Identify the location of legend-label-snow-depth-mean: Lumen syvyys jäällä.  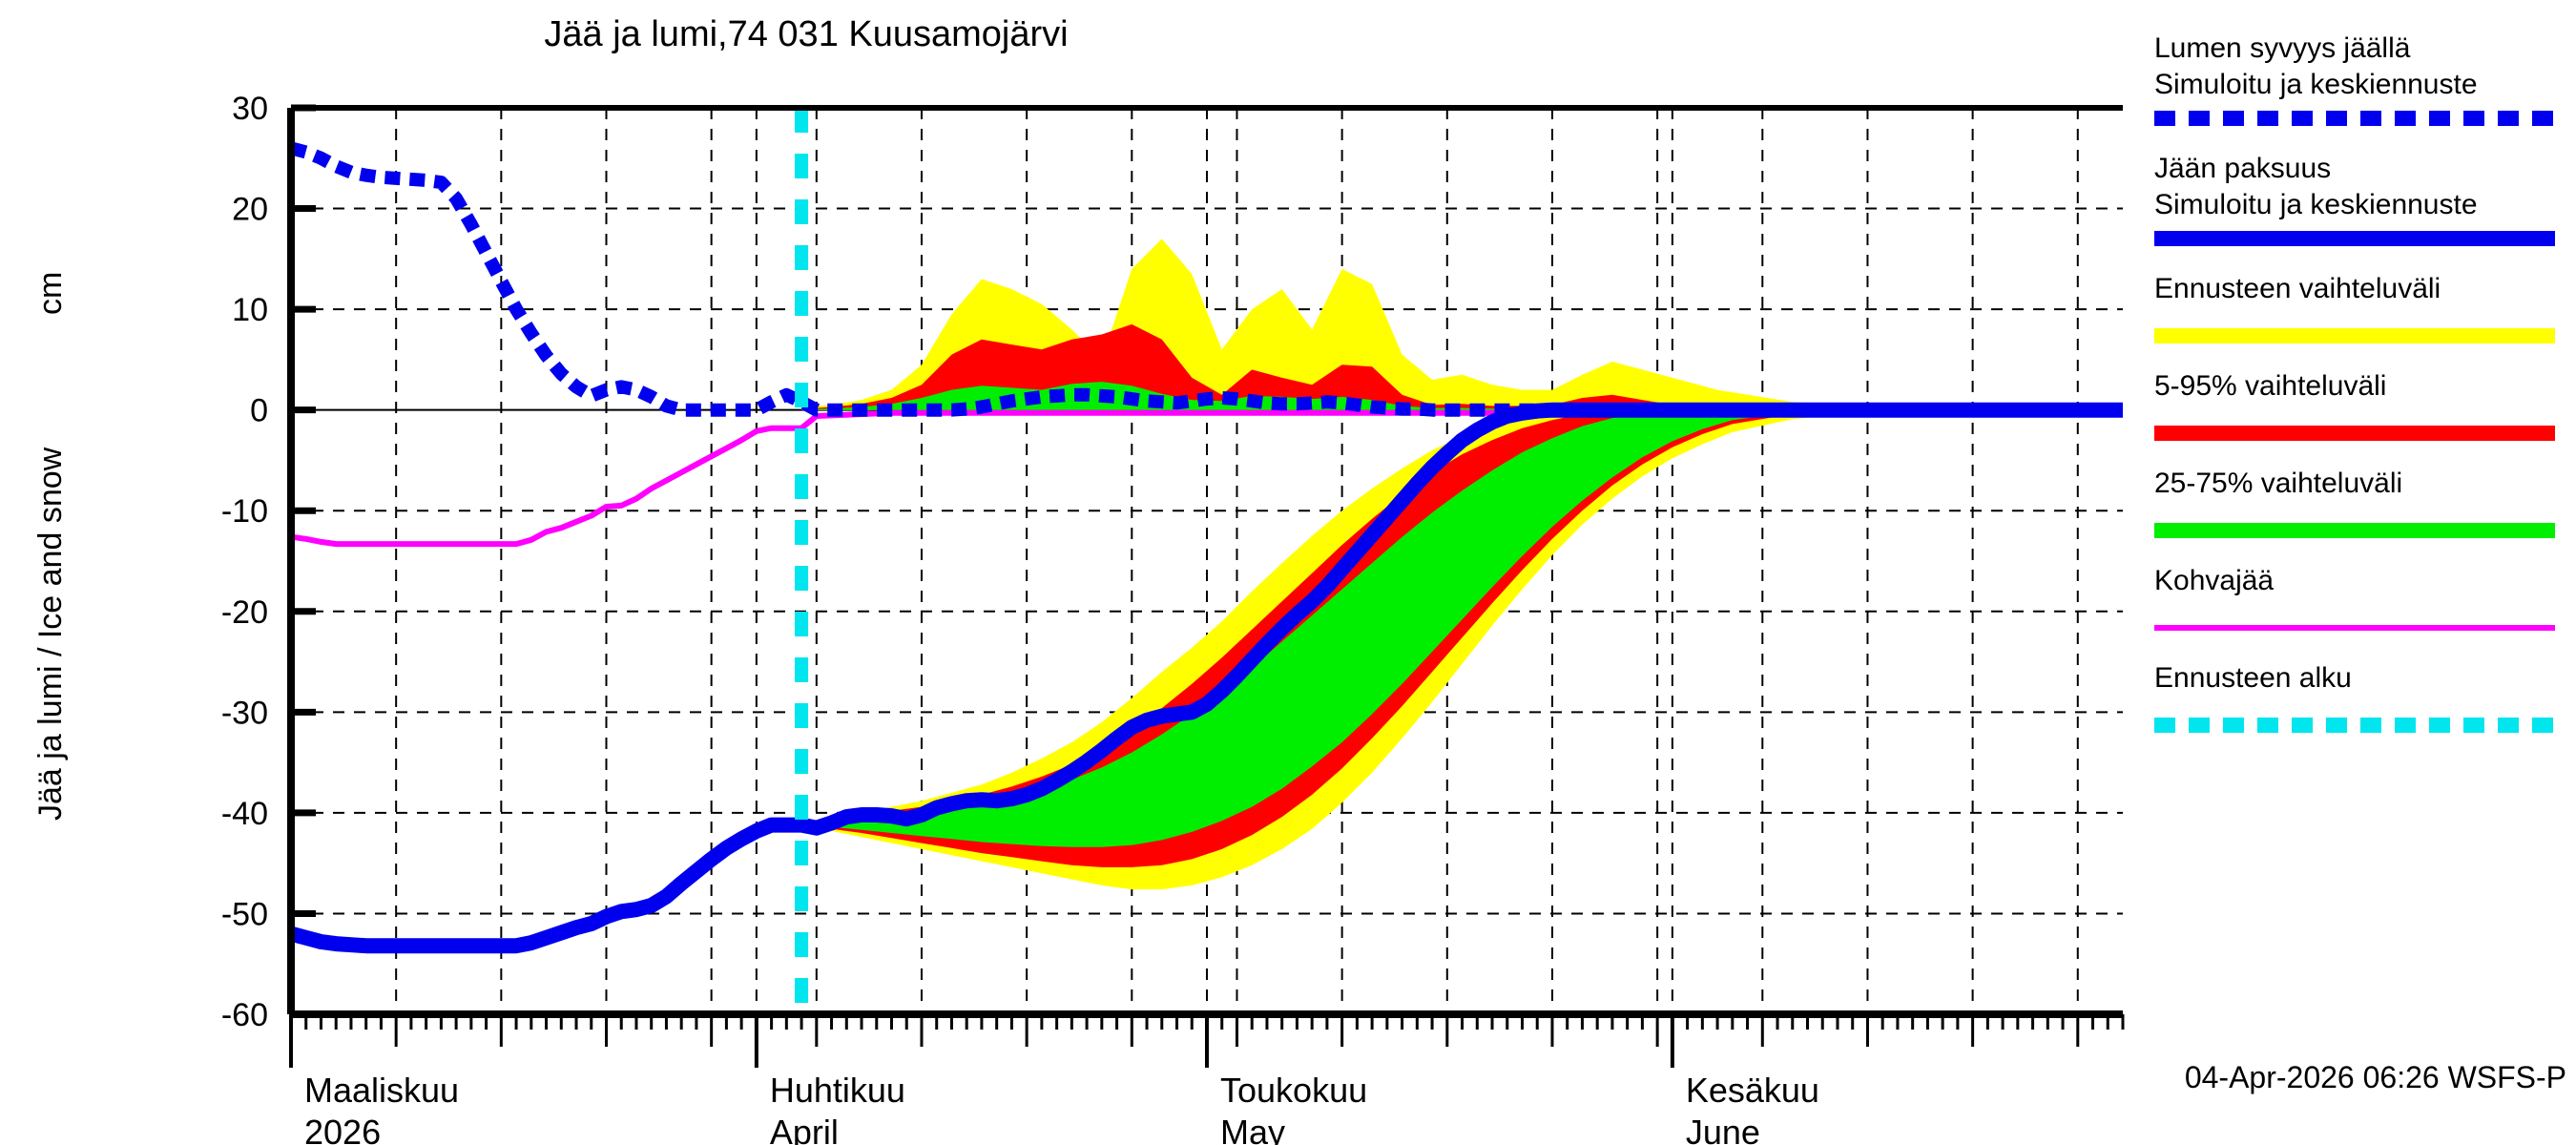
(2282, 48).